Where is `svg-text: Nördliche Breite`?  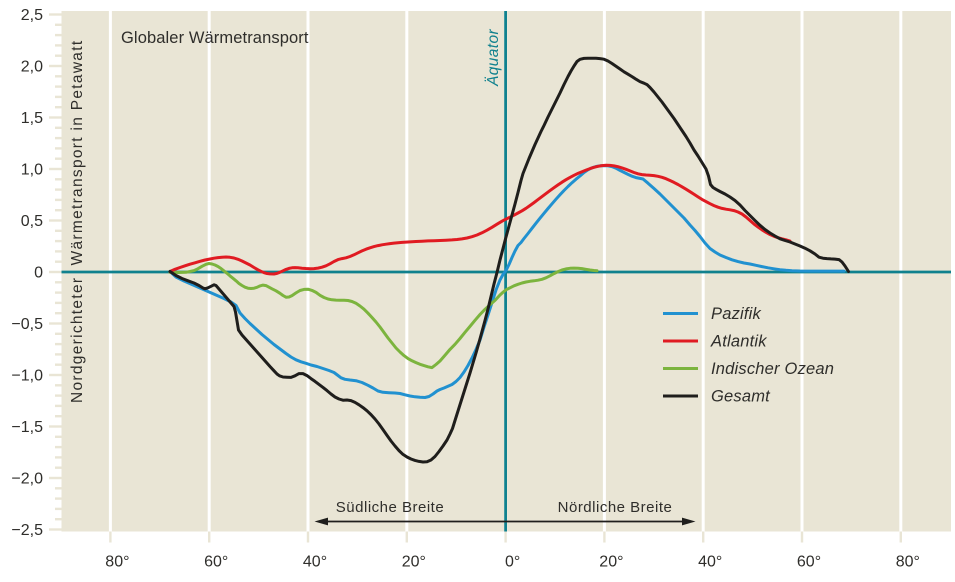 svg-text: Nördliche Breite is located at coordinates (615, 507).